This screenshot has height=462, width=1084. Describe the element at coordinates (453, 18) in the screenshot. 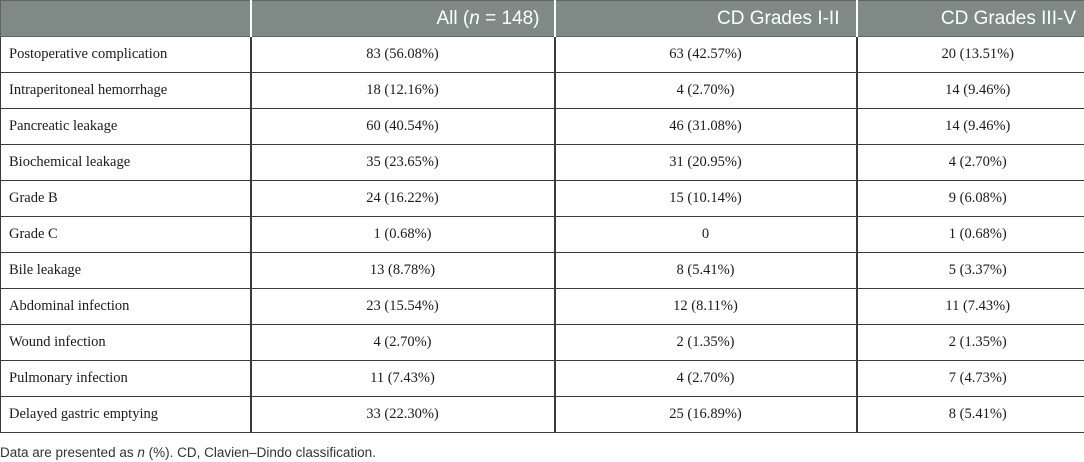

I see `header-all-prefix: All (` at that location.